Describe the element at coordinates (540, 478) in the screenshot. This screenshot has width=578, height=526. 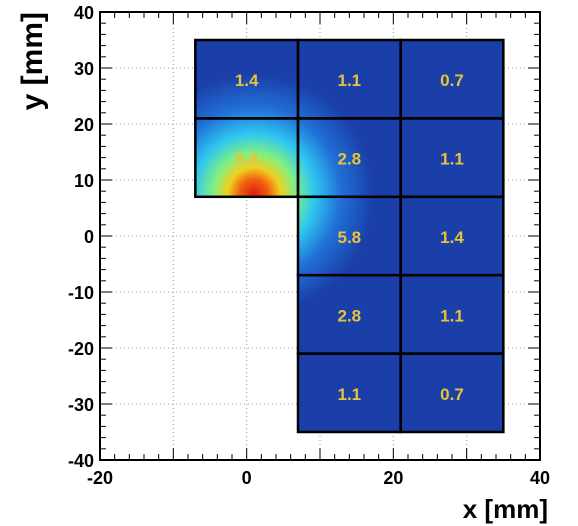
I see `x-tick-label: 40` at that location.